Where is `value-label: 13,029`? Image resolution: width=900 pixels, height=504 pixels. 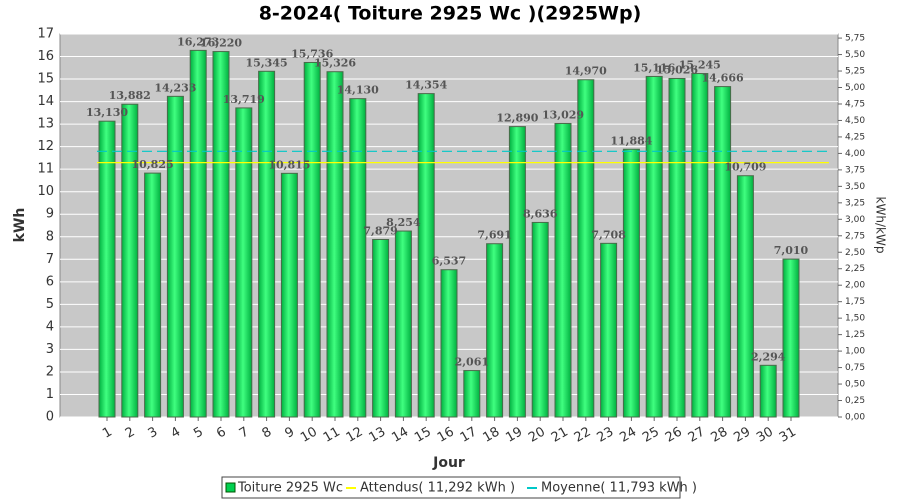 value-label: 13,029 is located at coordinates (563, 114).